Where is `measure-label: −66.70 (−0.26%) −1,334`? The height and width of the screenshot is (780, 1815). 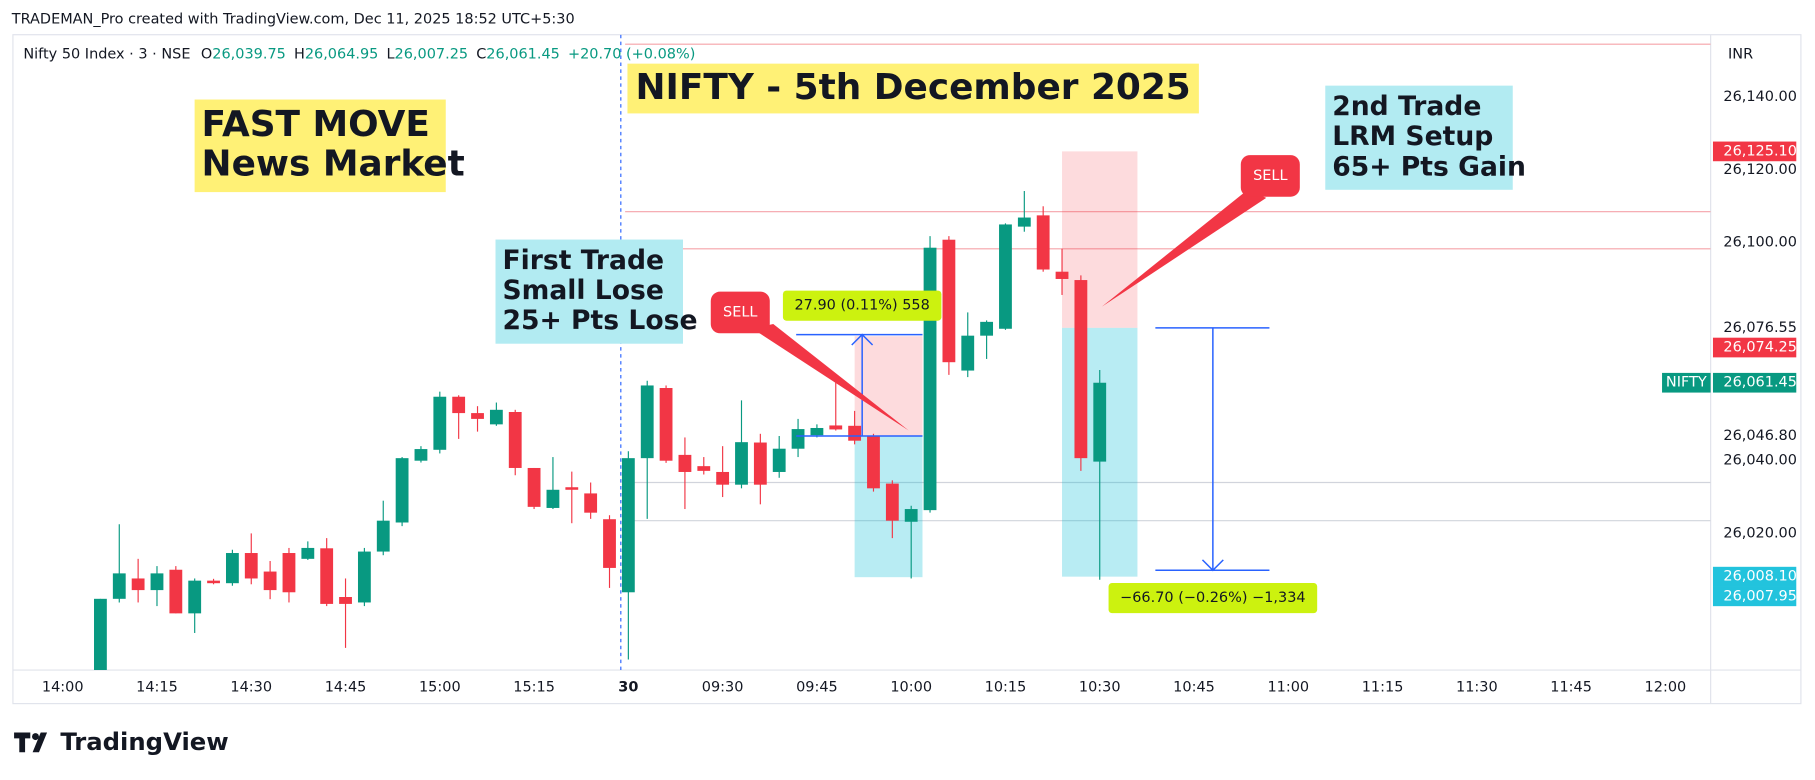
measure-label: −66.70 (−0.26%) −1,334 is located at coordinates (1212, 598).